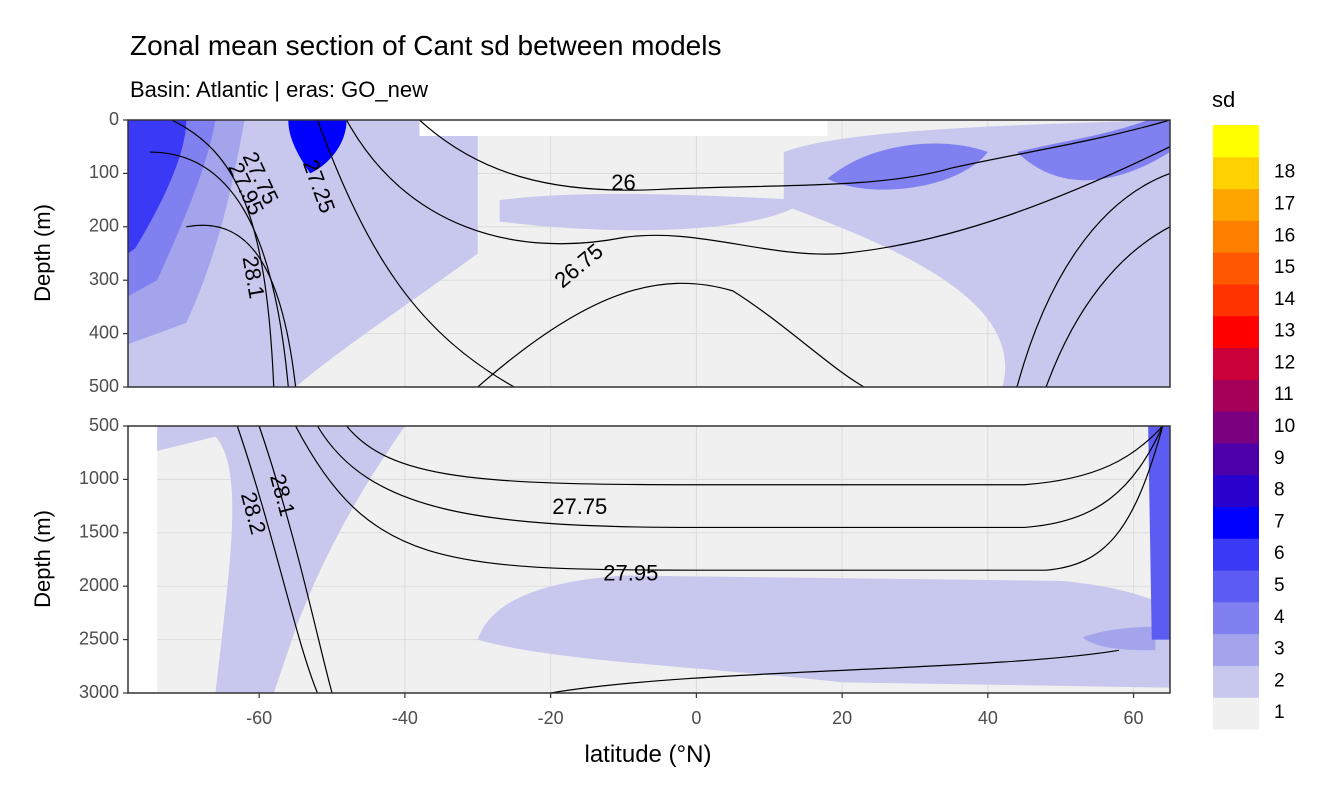 The width and height of the screenshot is (1344, 806). Describe the element at coordinates (99, 532) in the screenshot. I see `y-tick-label: 1500` at that location.